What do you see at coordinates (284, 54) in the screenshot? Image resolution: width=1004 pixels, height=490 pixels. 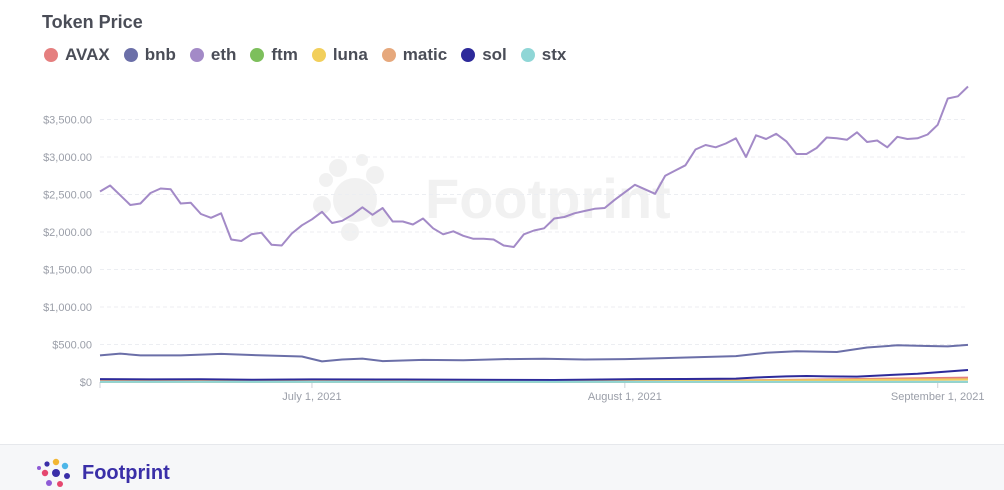 I see `legend-label: ftm` at bounding box center [284, 54].